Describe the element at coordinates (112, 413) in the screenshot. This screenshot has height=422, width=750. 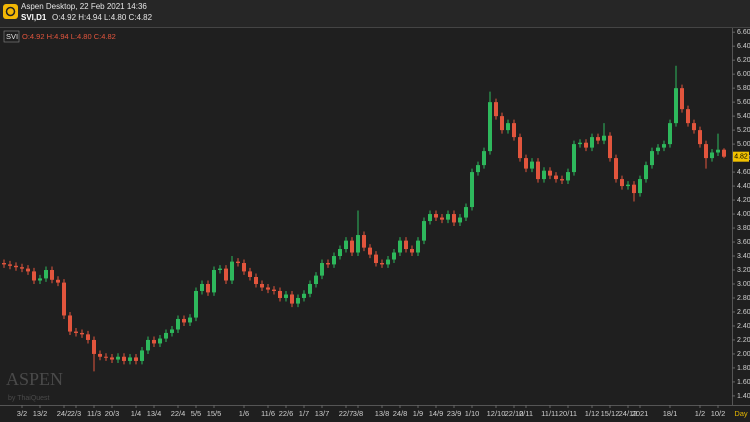
I see `x-tick-label: 20/3` at that location.